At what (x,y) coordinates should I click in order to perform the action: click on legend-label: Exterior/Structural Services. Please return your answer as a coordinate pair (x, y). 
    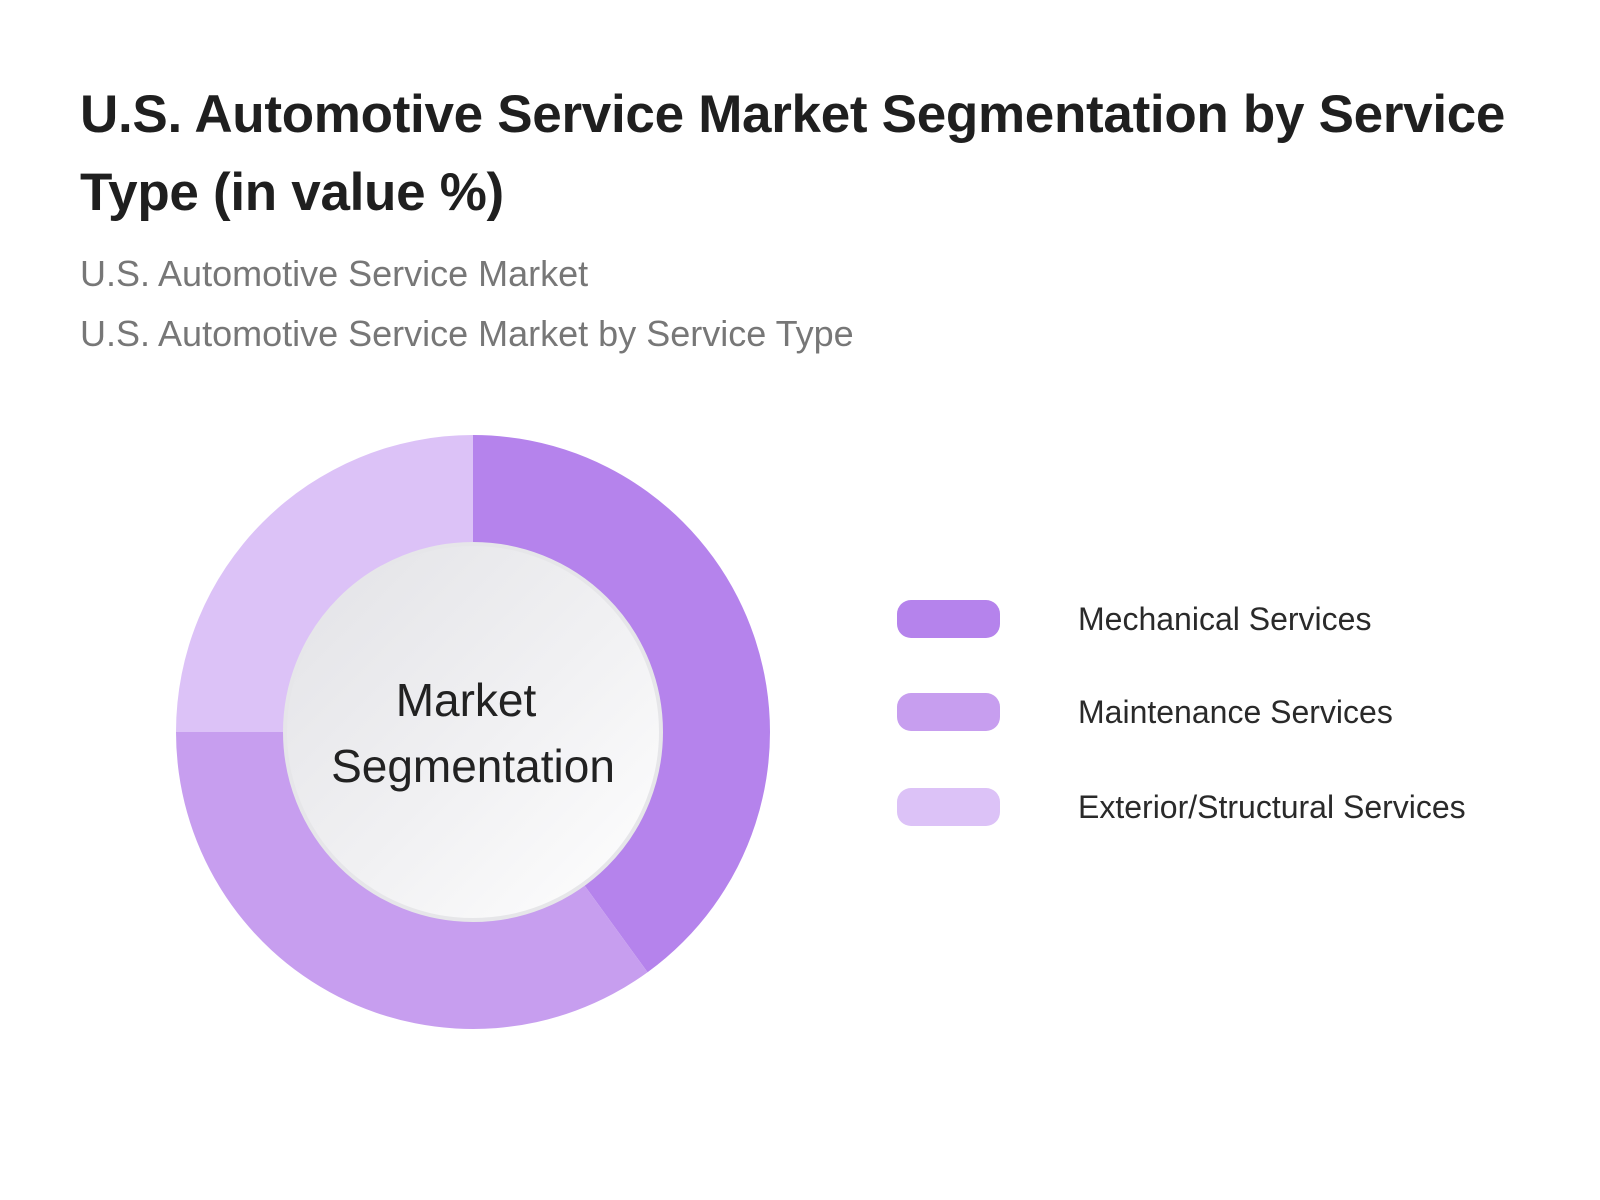
    Looking at the image, I should click on (1272, 807).